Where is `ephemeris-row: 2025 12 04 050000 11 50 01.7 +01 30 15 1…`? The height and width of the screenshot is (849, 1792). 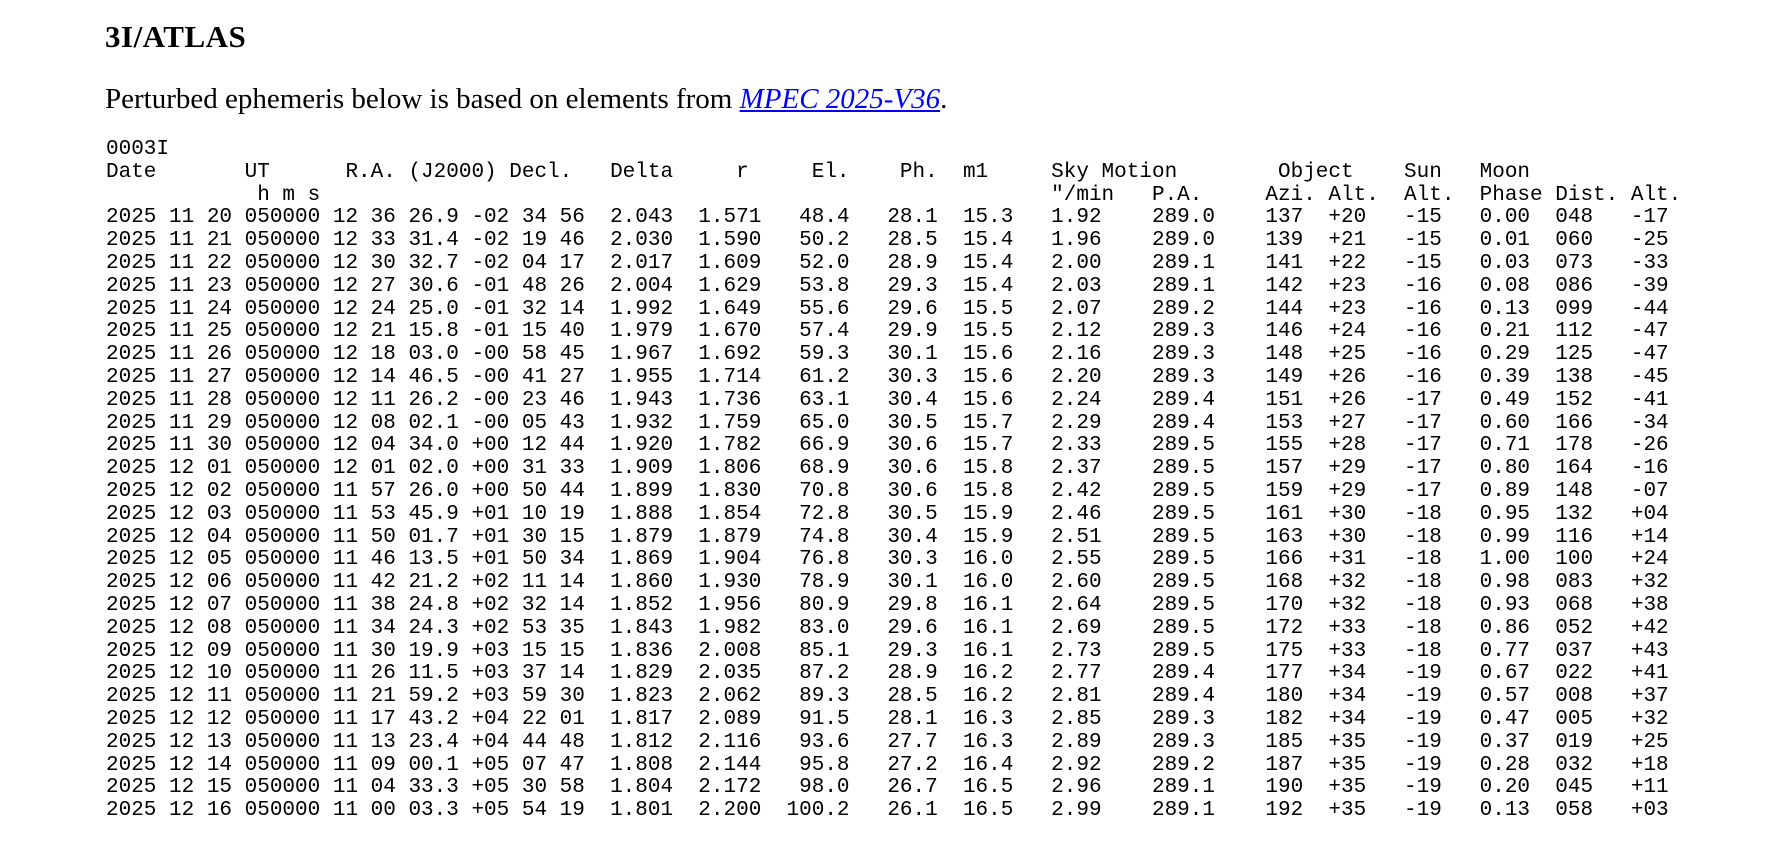 ephemeris-row: 2025 12 04 050000 11 50 01.7 +01 30 15 1… is located at coordinates (887, 537).